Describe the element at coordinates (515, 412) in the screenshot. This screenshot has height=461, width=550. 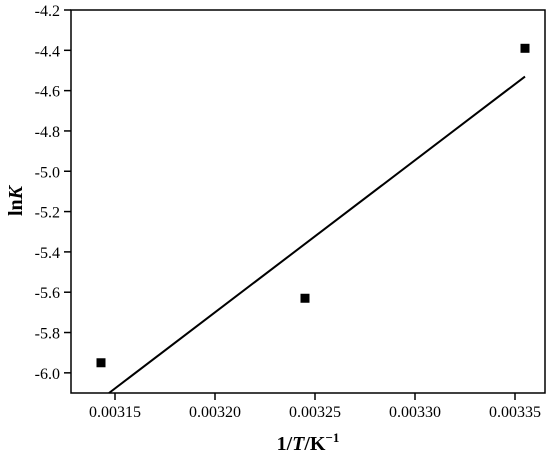
I see `x-tick-label: 0.00335` at that location.